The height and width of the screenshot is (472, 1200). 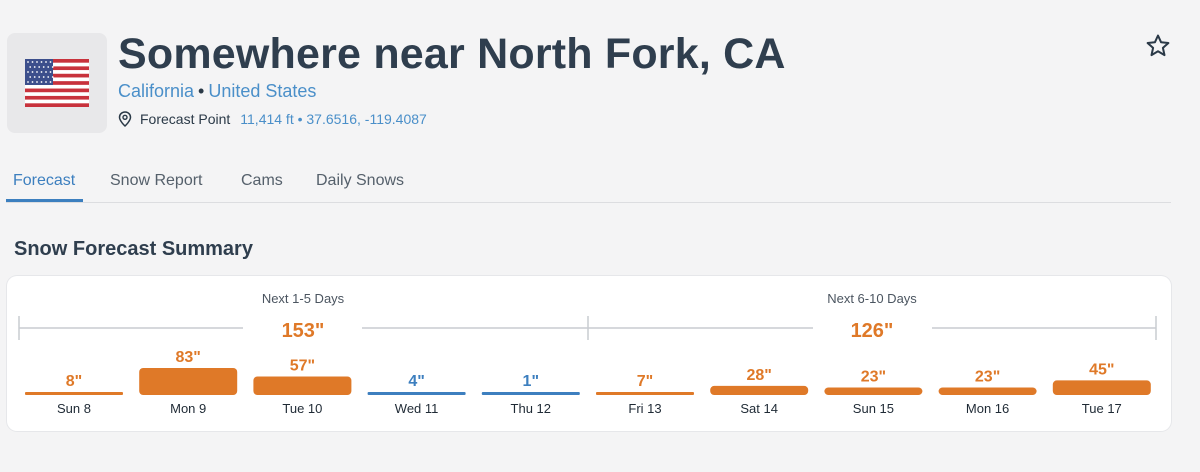 I want to click on snow-amount-label: 45", so click(x=1101, y=369).